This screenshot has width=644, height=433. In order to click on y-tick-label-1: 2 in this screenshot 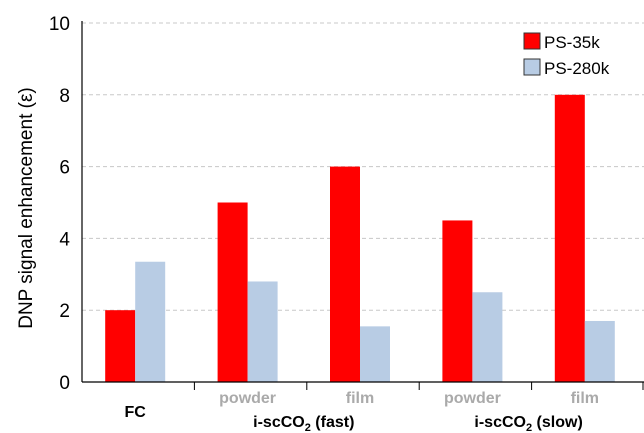, I will do `click(64, 311)`.